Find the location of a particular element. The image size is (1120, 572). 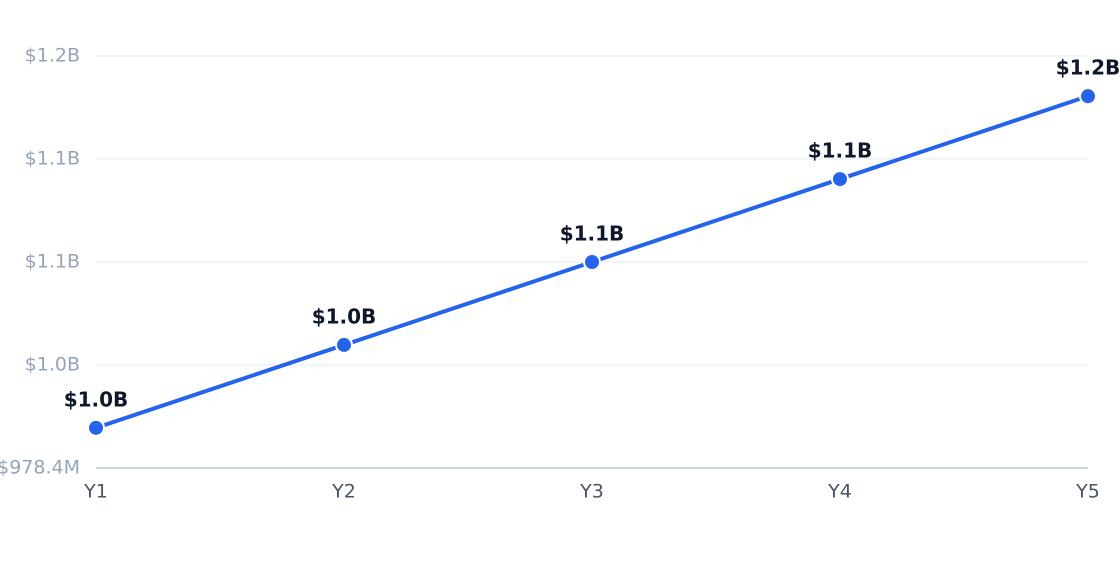

y-tick-label: $978.4M is located at coordinates (40, 468).